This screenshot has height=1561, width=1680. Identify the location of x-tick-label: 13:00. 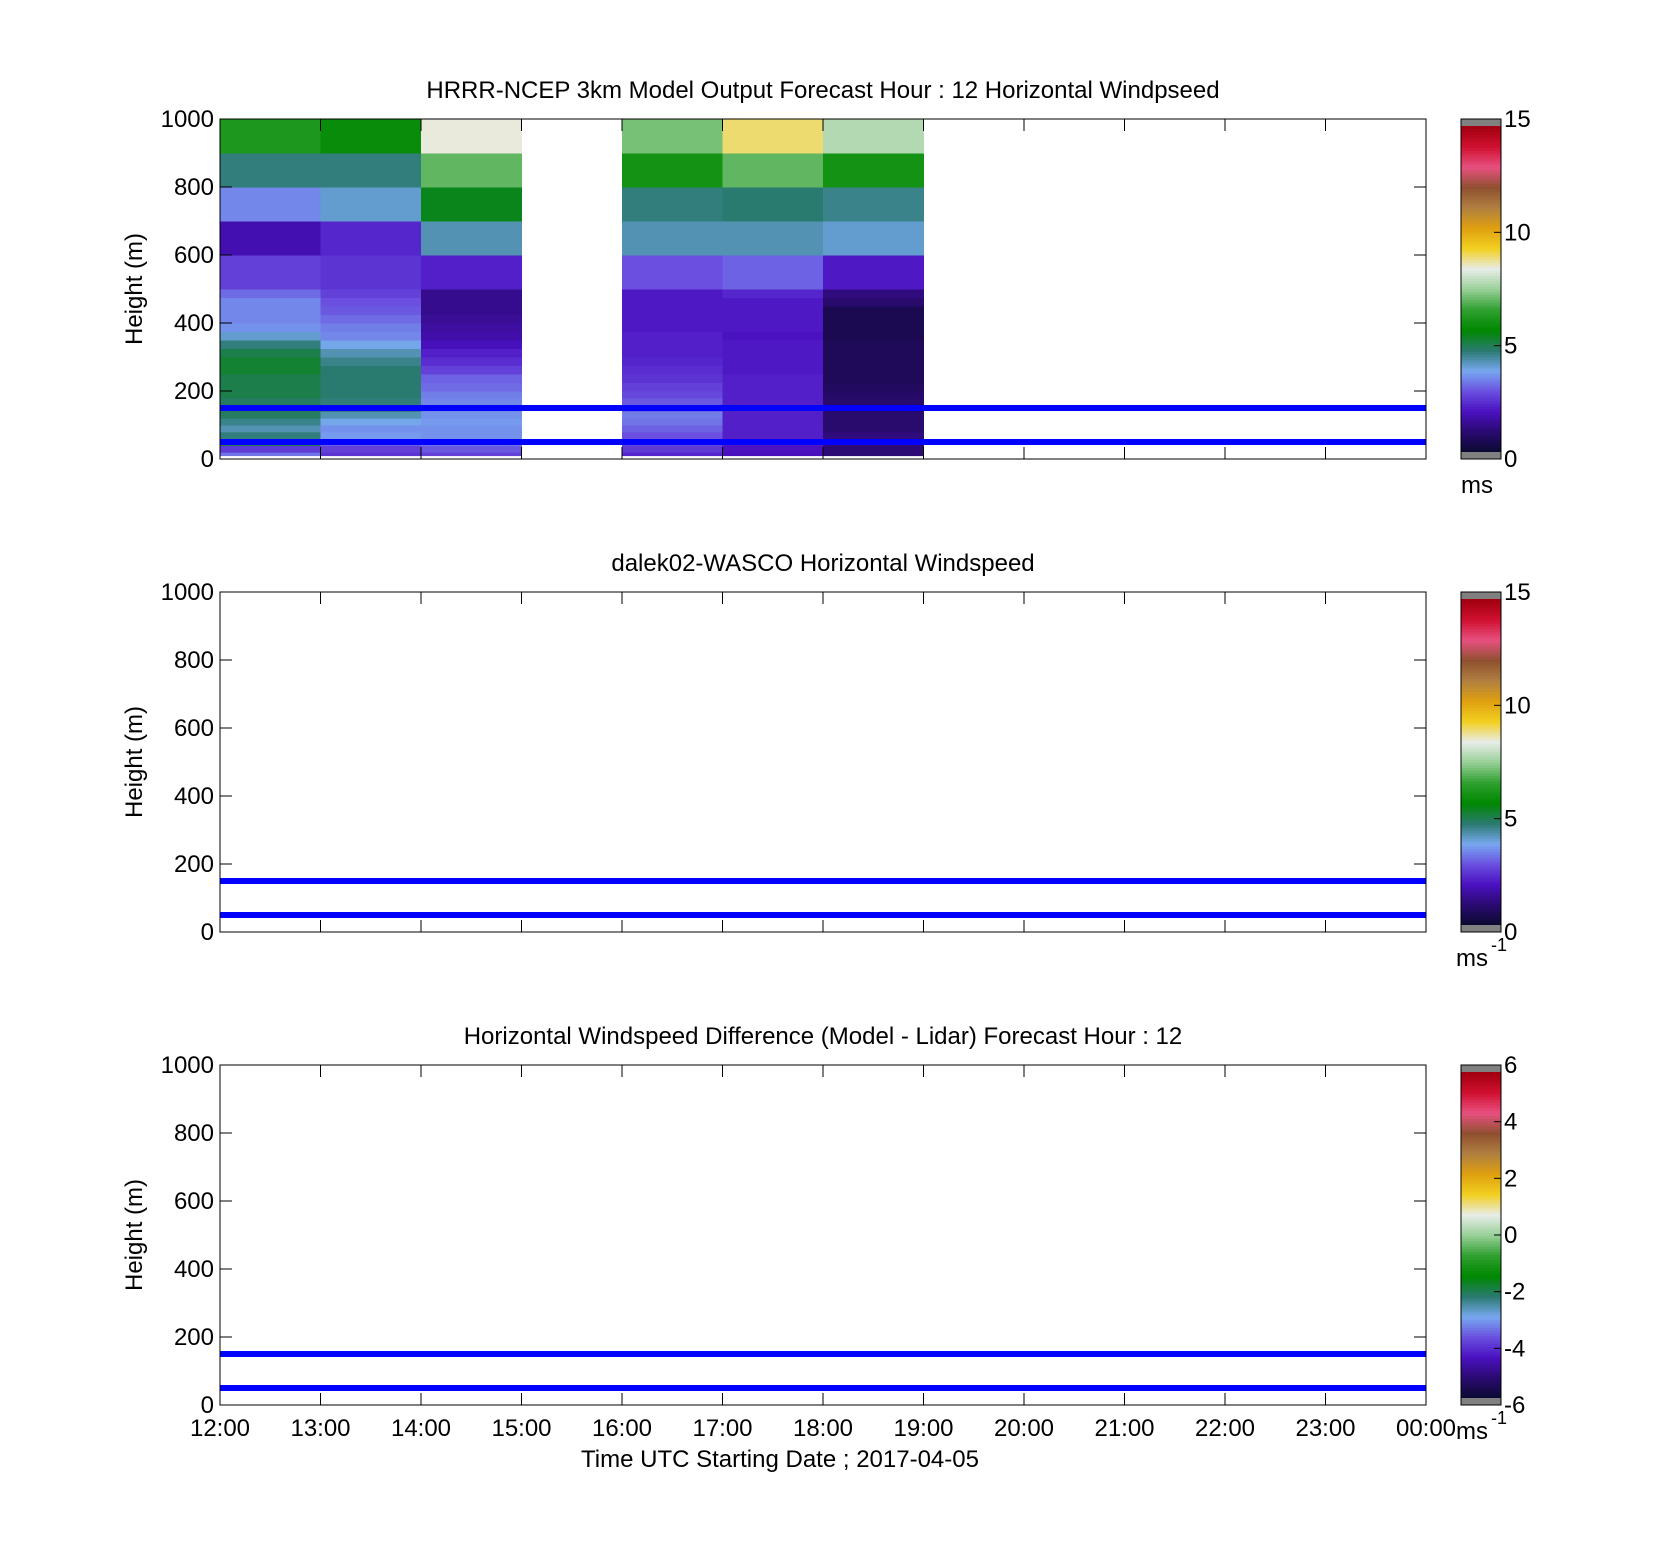
(320, 1428).